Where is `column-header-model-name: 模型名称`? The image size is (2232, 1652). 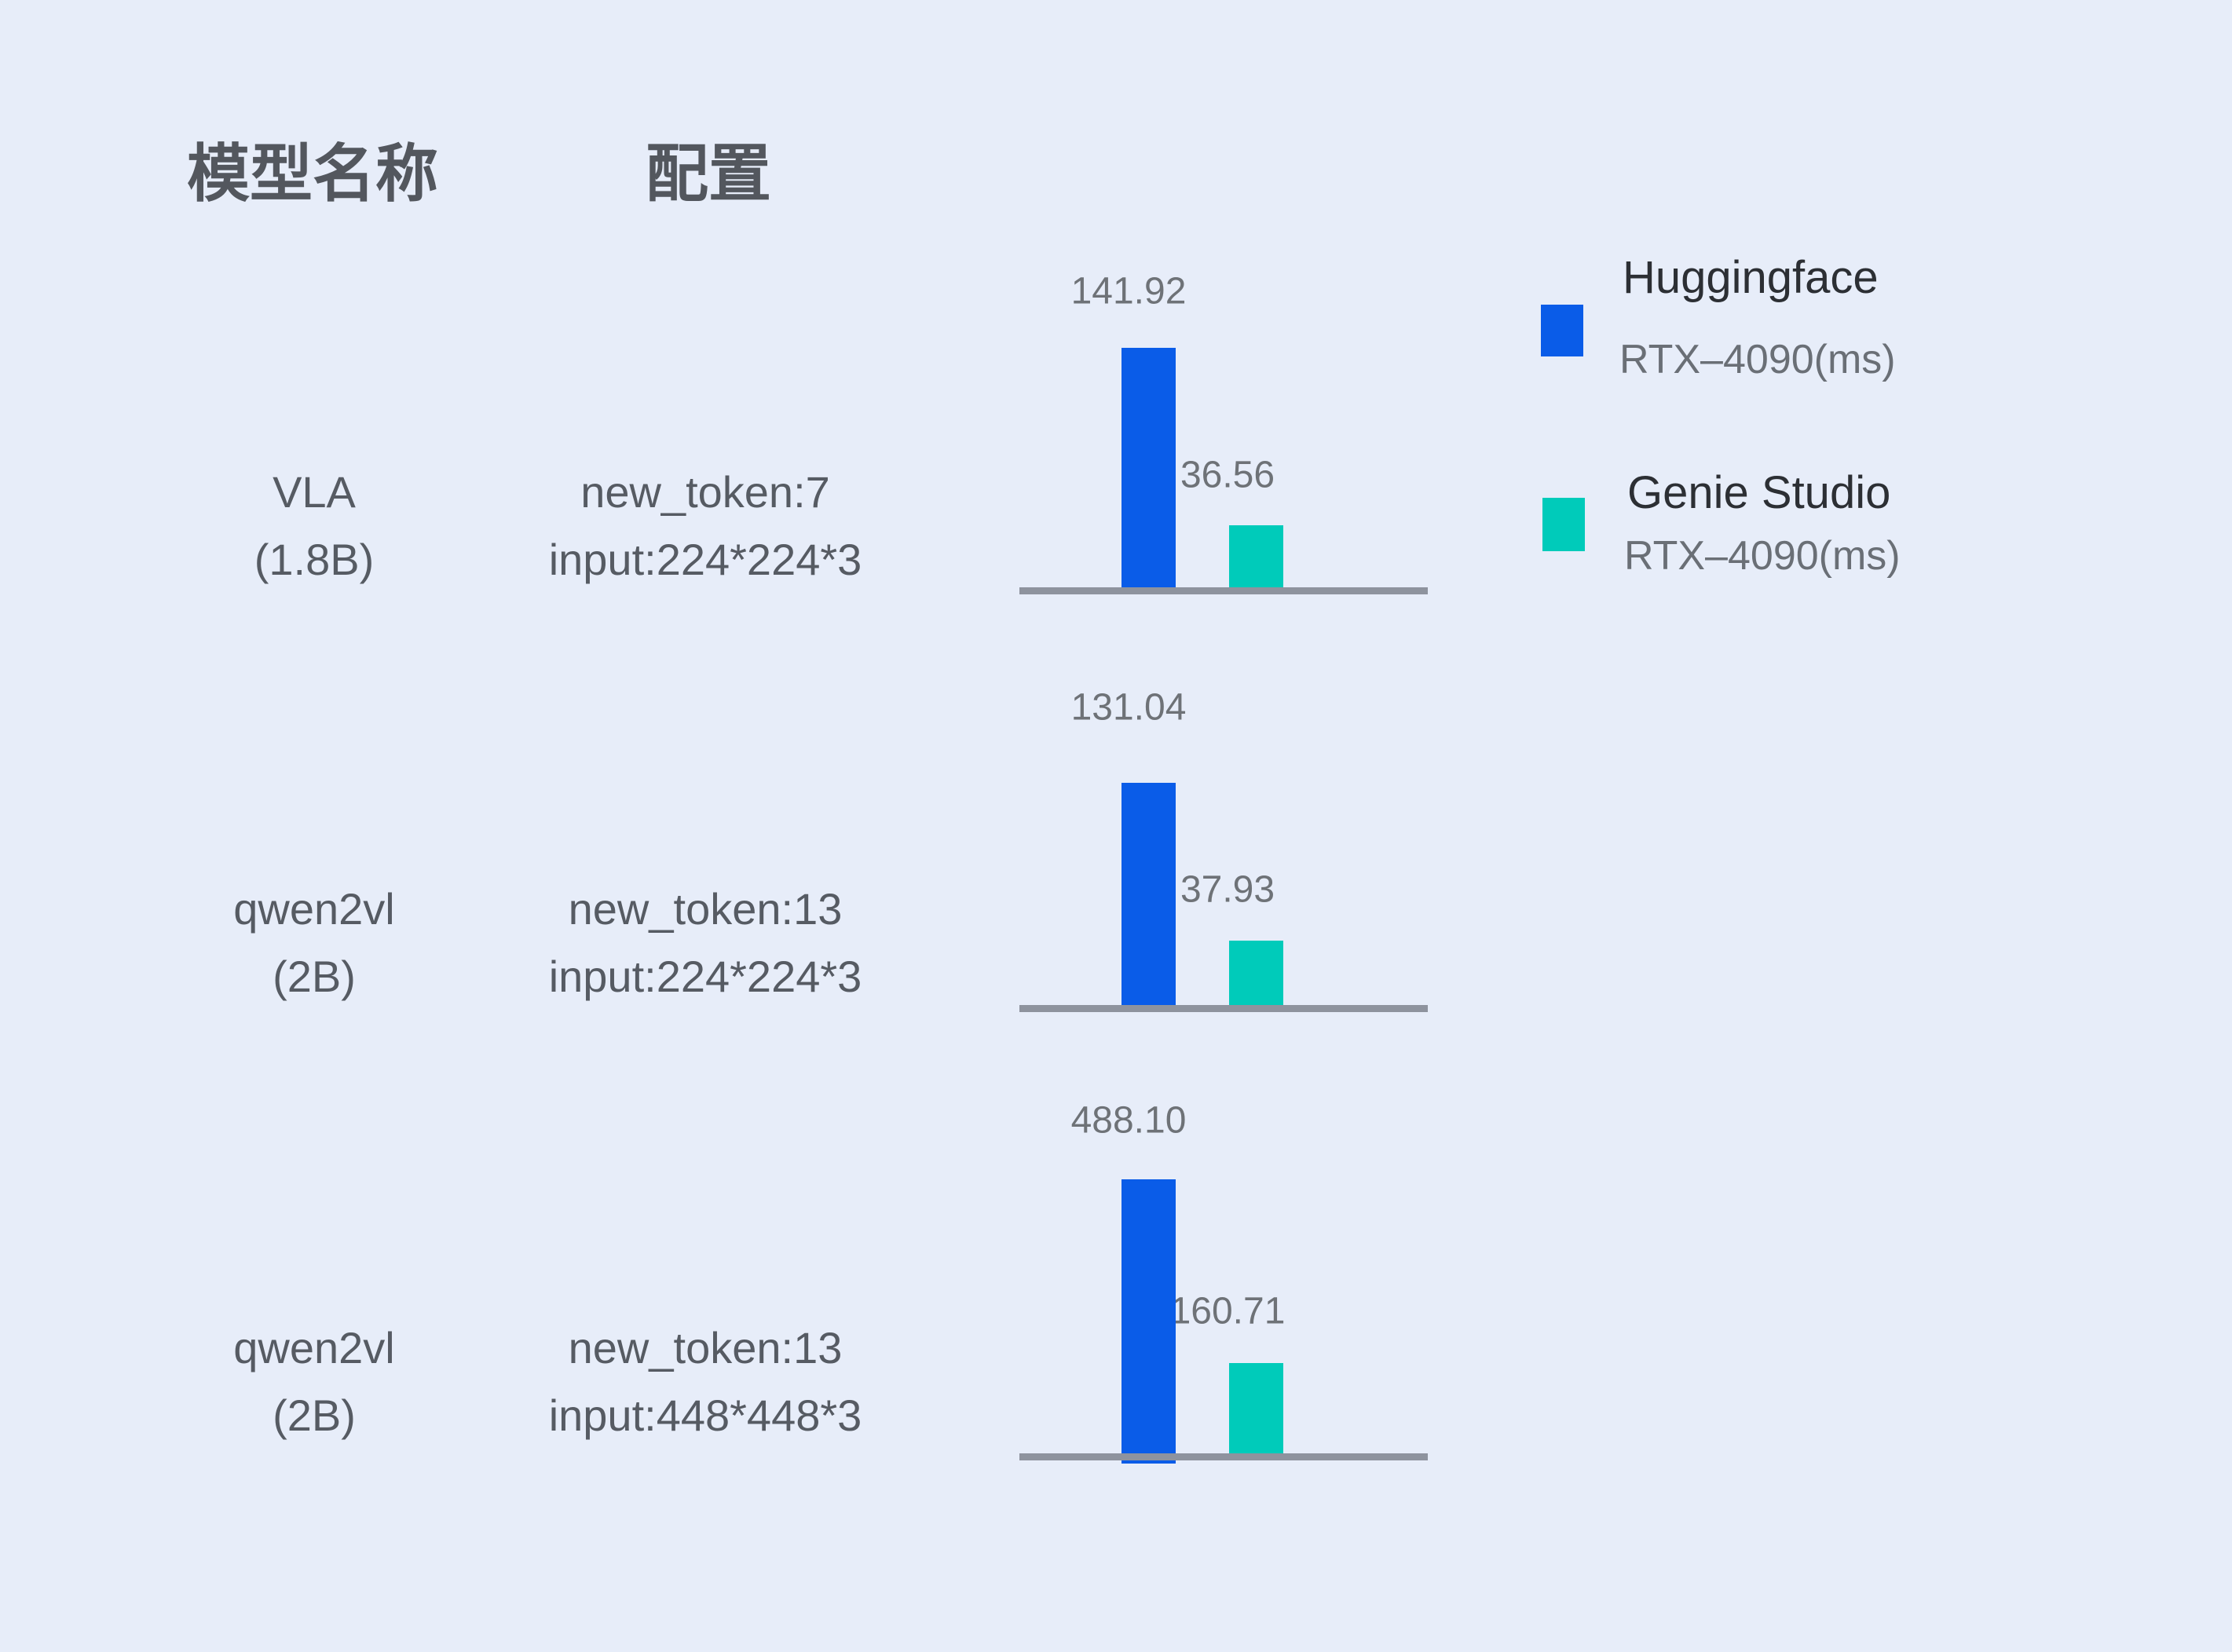
column-header-model-name: 模型名称 is located at coordinates (312, 174).